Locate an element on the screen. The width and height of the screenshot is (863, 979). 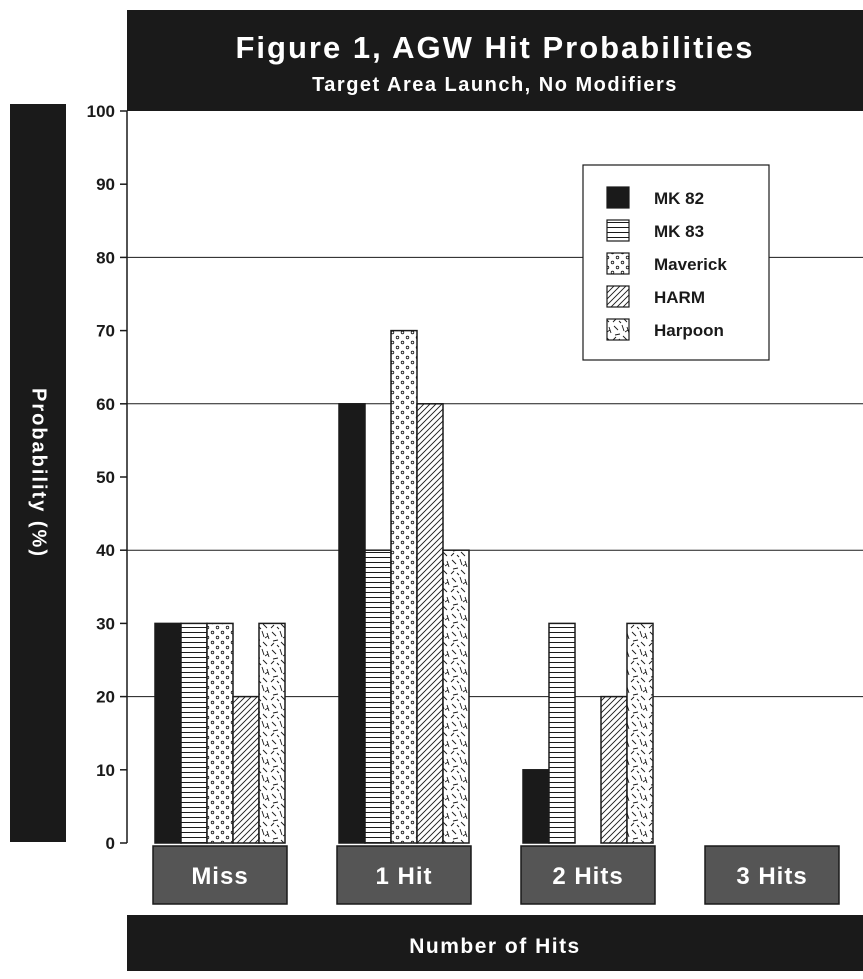
category-label: 1 Hit is located at coordinates (403, 876).